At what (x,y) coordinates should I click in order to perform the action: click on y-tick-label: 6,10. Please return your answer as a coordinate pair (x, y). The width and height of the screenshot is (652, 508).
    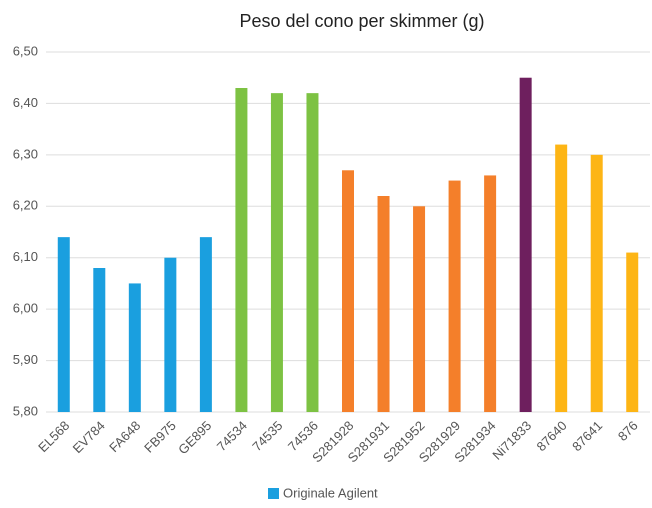
    Looking at the image, I should click on (25, 256).